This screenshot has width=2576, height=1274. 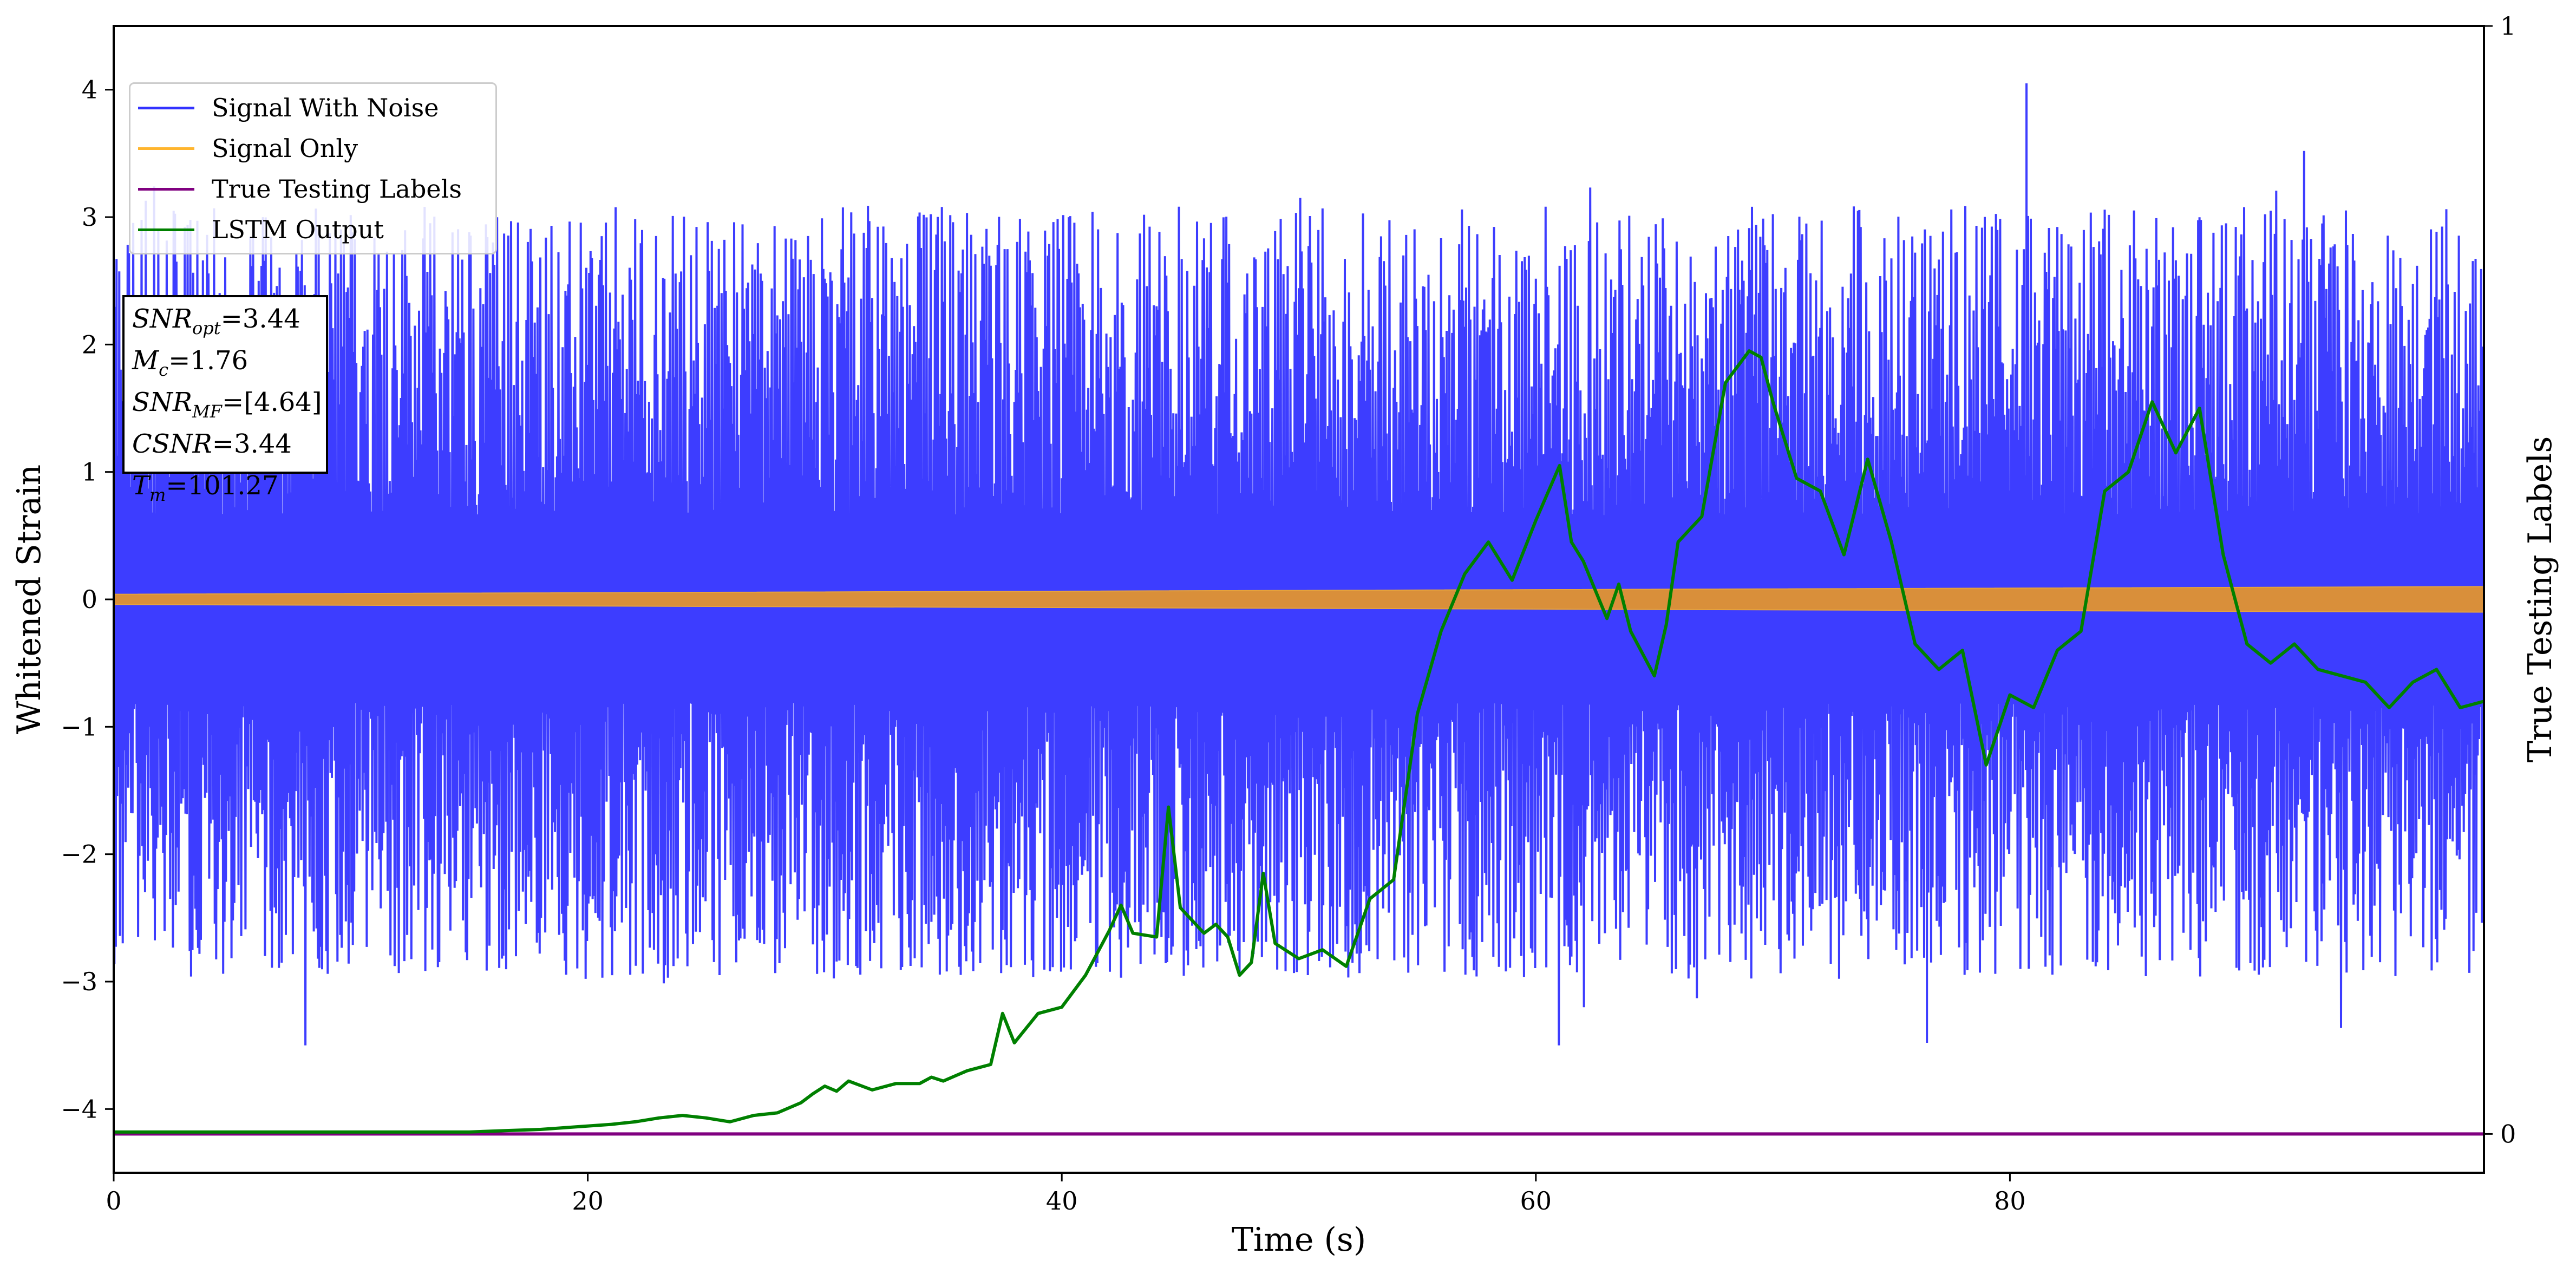 I want to click on legend-item-lstm-output: LSTM Output, so click(x=261, y=229).